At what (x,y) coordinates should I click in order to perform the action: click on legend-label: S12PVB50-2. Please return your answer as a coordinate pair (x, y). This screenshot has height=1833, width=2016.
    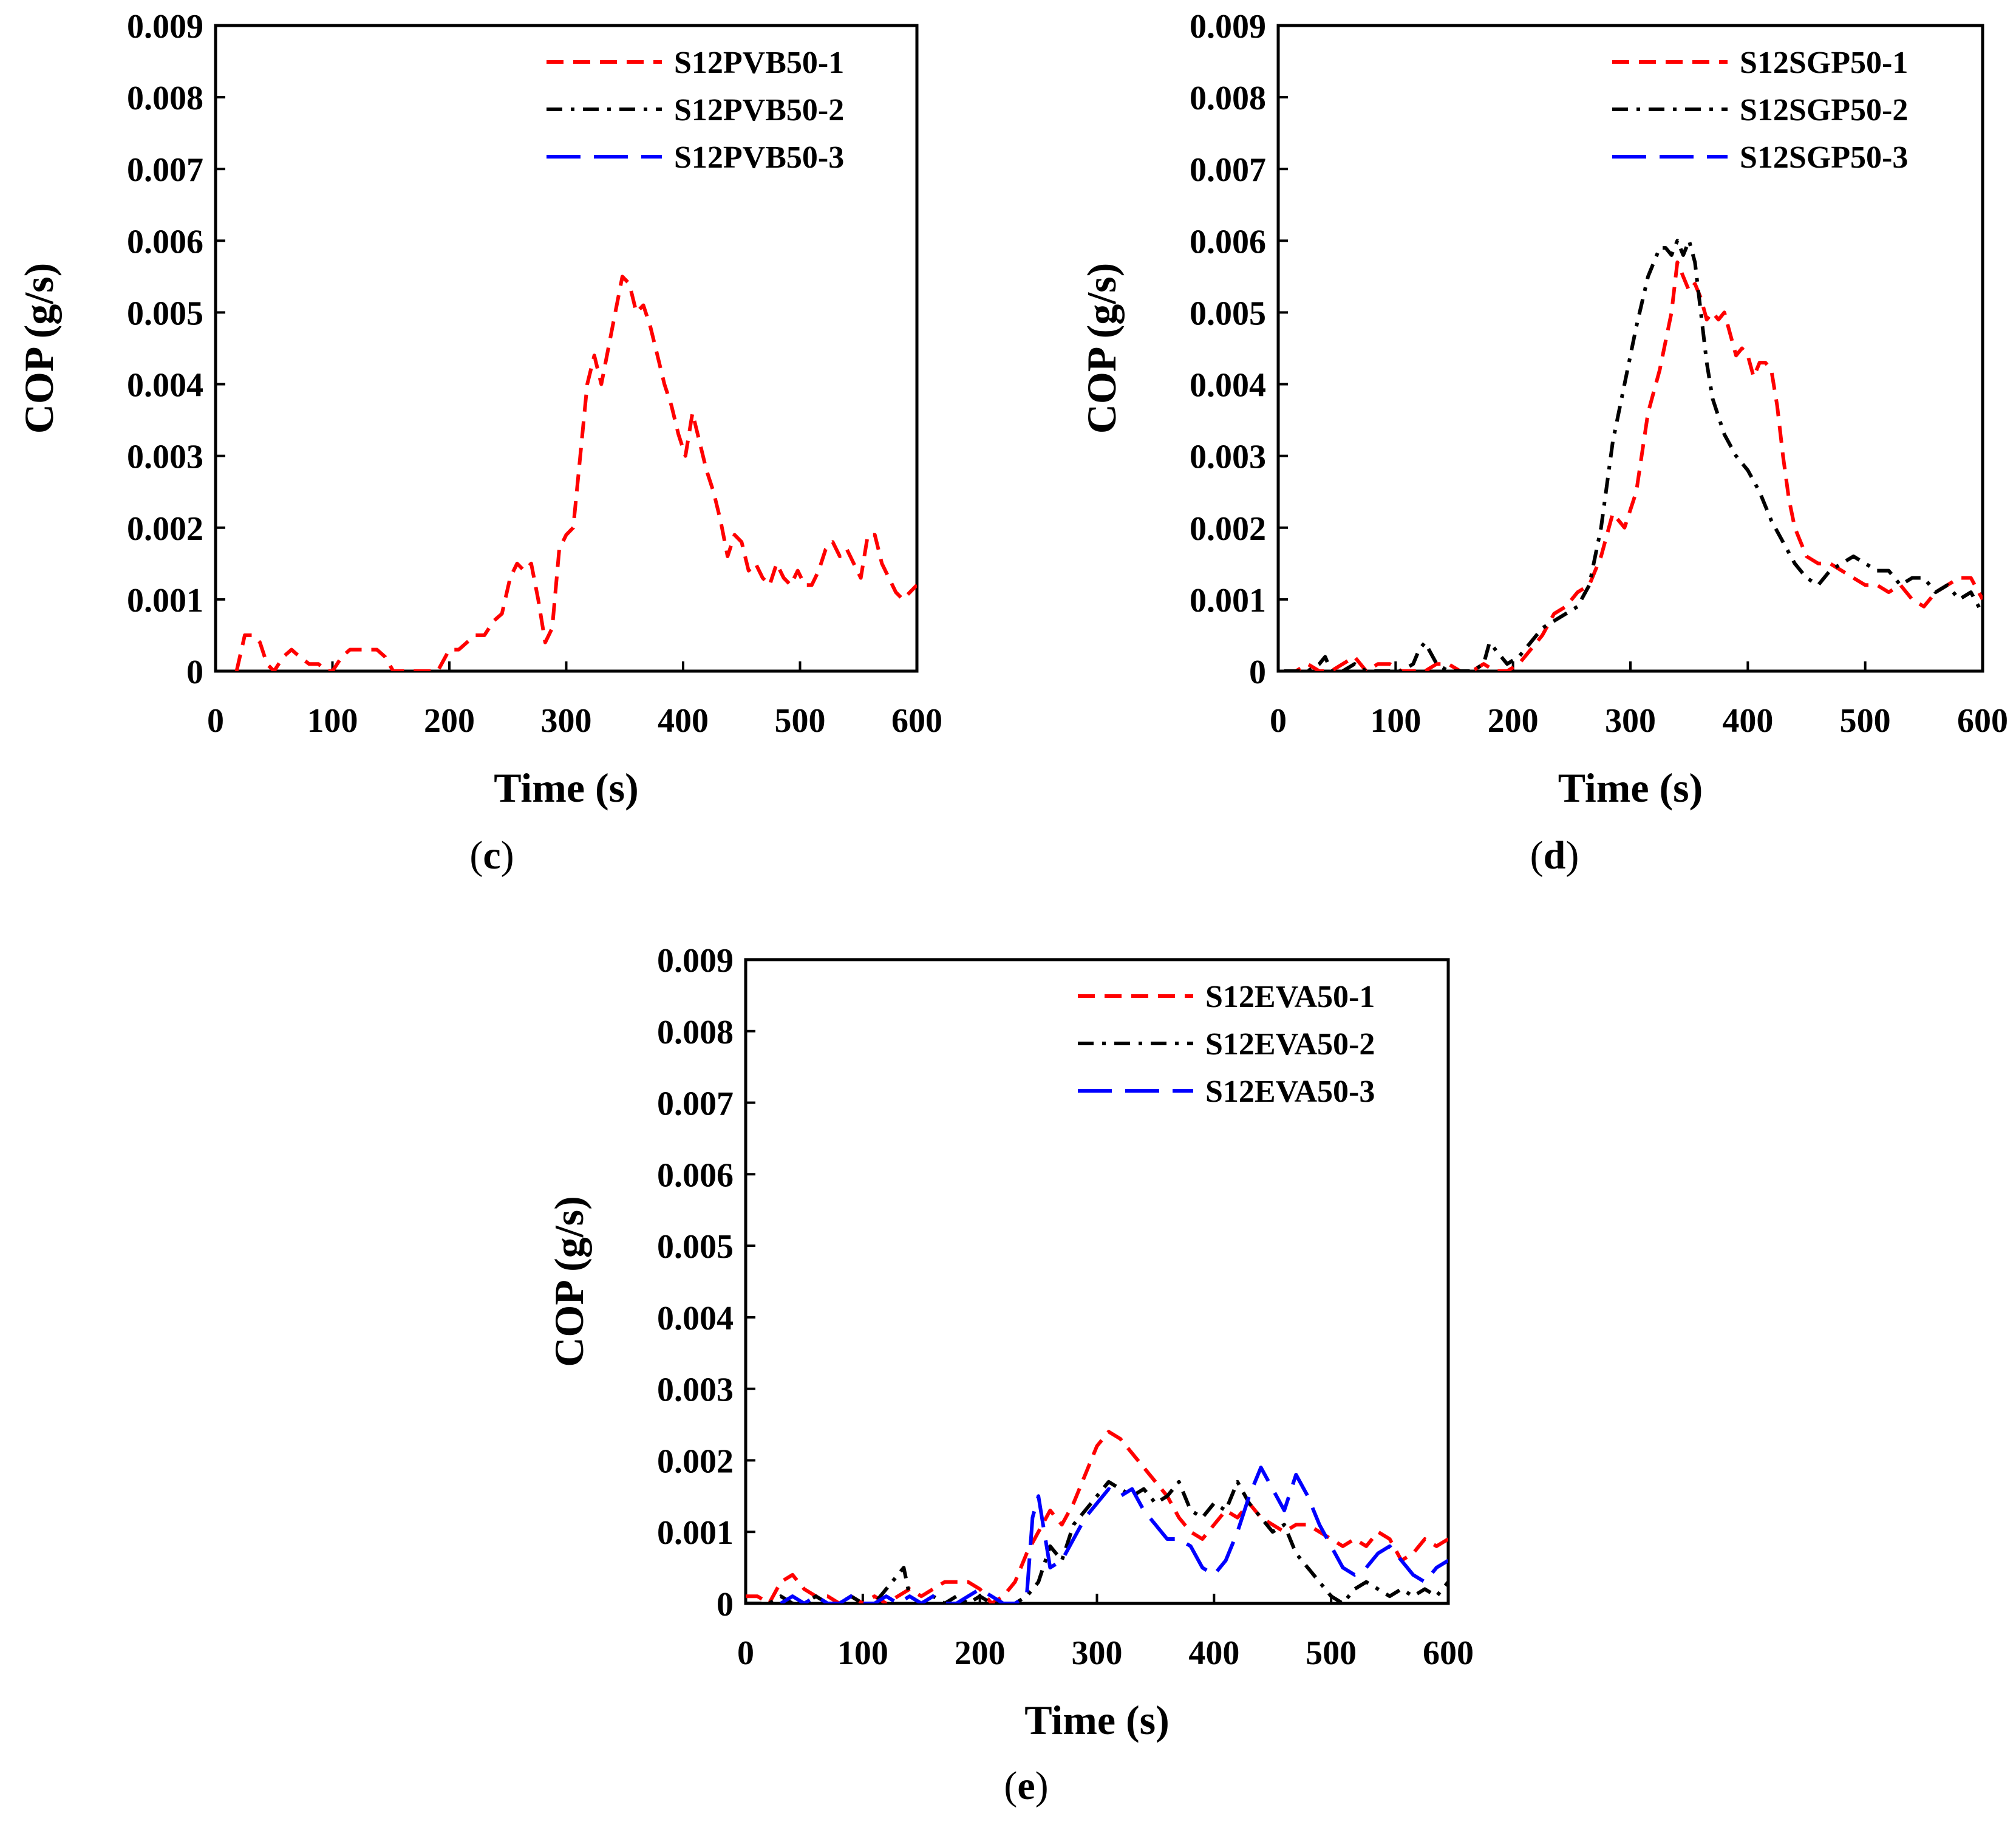
    Looking at the image, I should click on (759, 110).